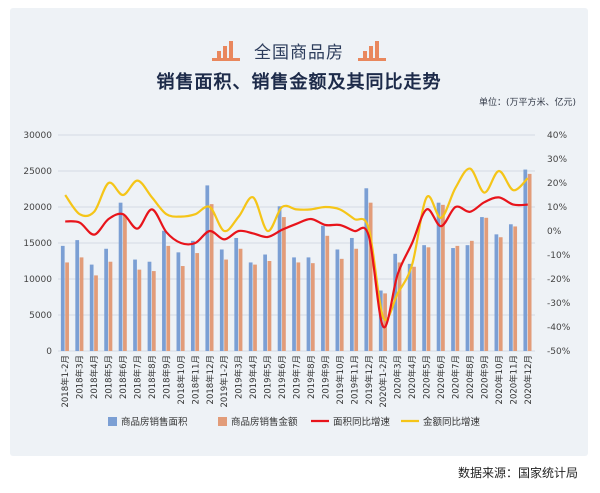 The width and height of the screenshot is (600, 493). Describe the element at coordinates (528, 379) in the screenshot. I see `x-tick-label: 2020年12月` at that location.